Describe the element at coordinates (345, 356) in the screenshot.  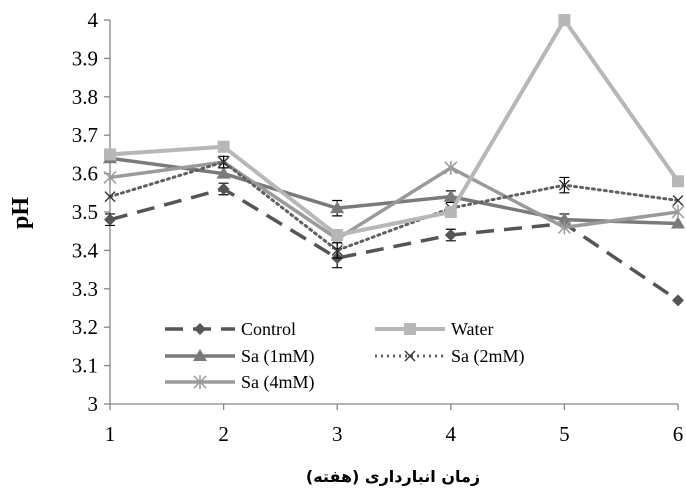
I see `legend: Control Water Sa (1mM) Sa (2mM) Sa (4mM)` at that location.